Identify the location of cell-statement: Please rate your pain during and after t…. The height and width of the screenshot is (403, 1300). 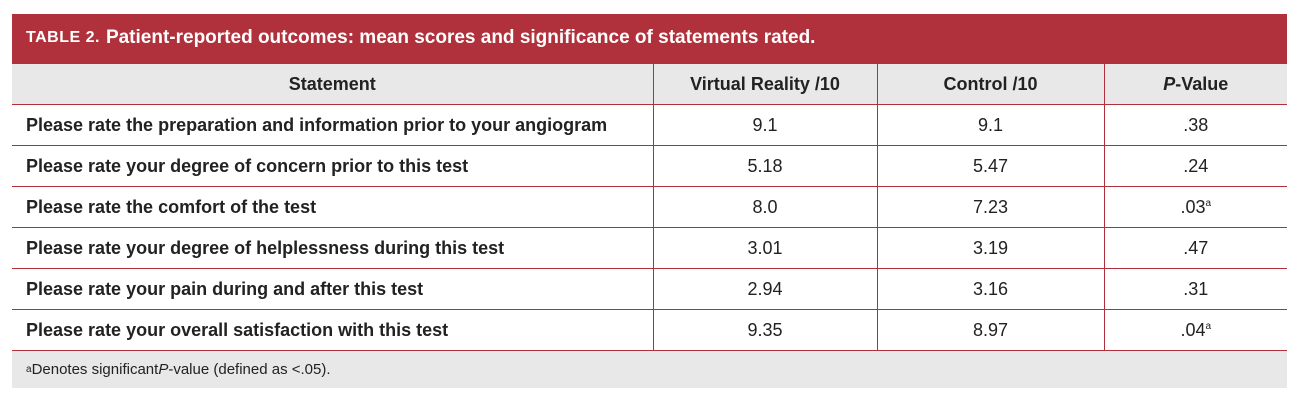
(332, 289).